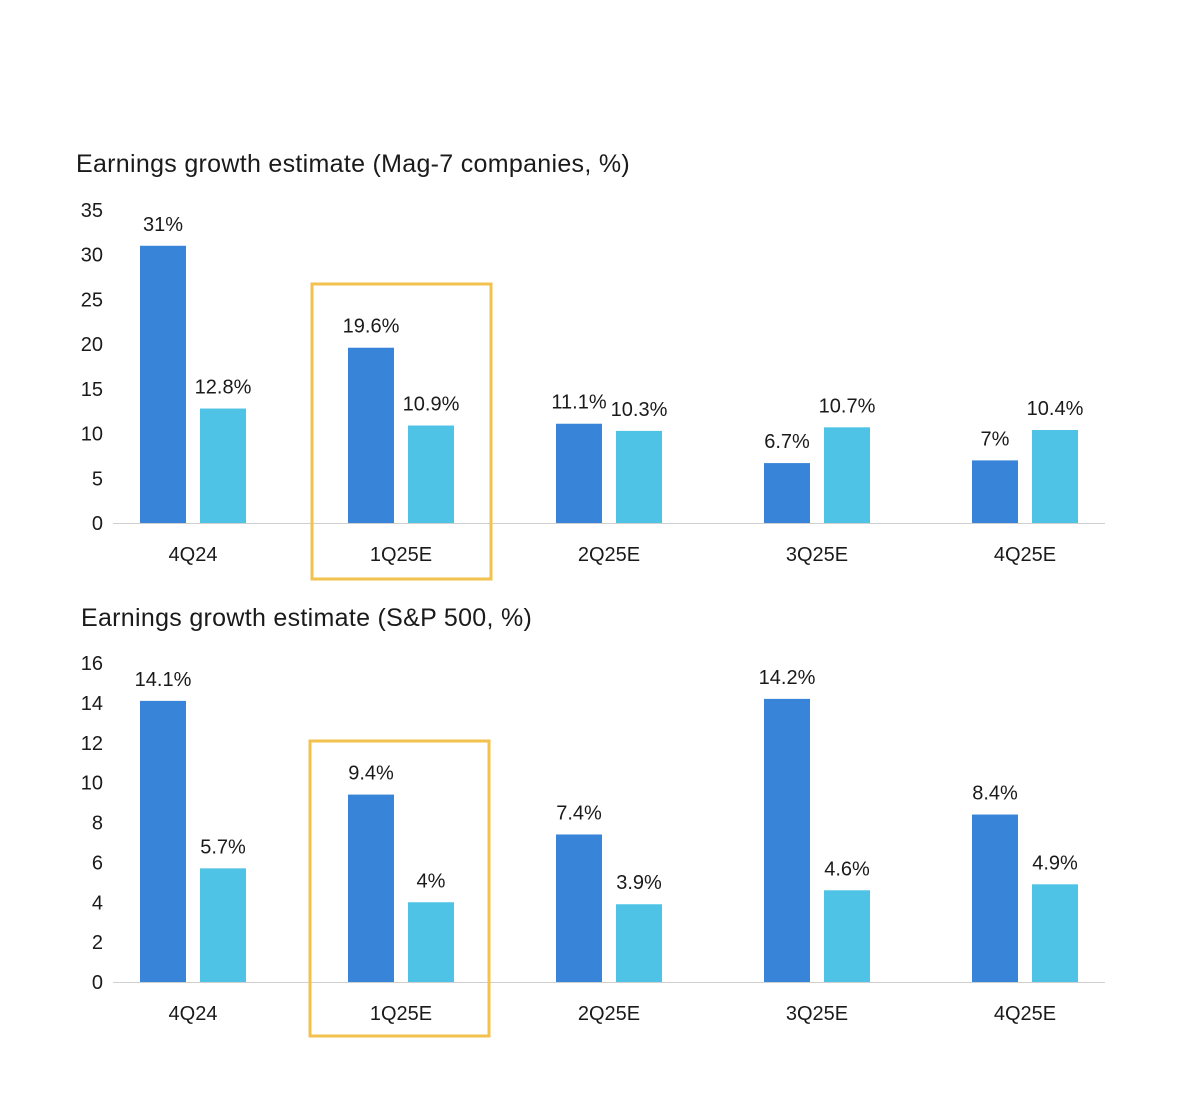 The width and height of the screenshot is (1200, 1114). Describe the element at coordinates (847, 869) in the screenshot. I see `data-label: 4.6%` at that location.